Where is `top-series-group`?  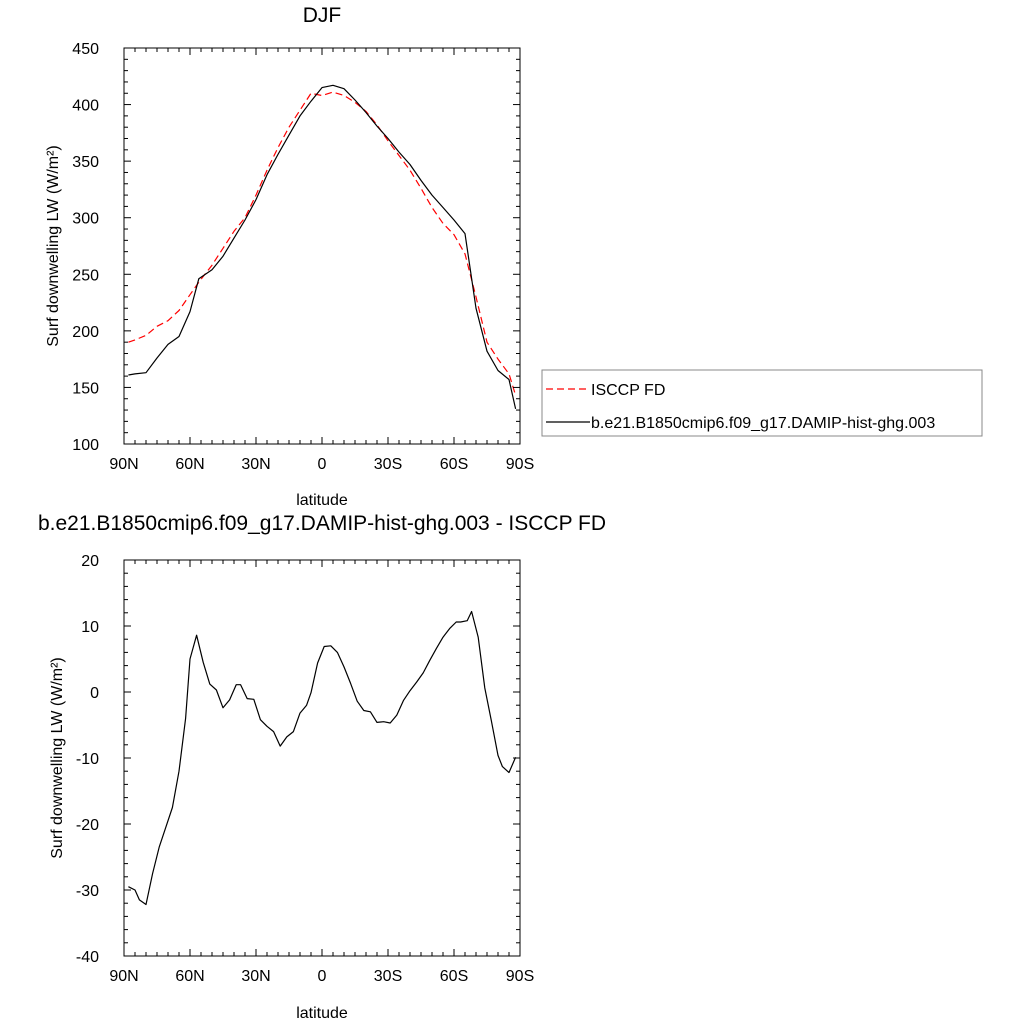 top-series-group is located at coordinates (322, 247).